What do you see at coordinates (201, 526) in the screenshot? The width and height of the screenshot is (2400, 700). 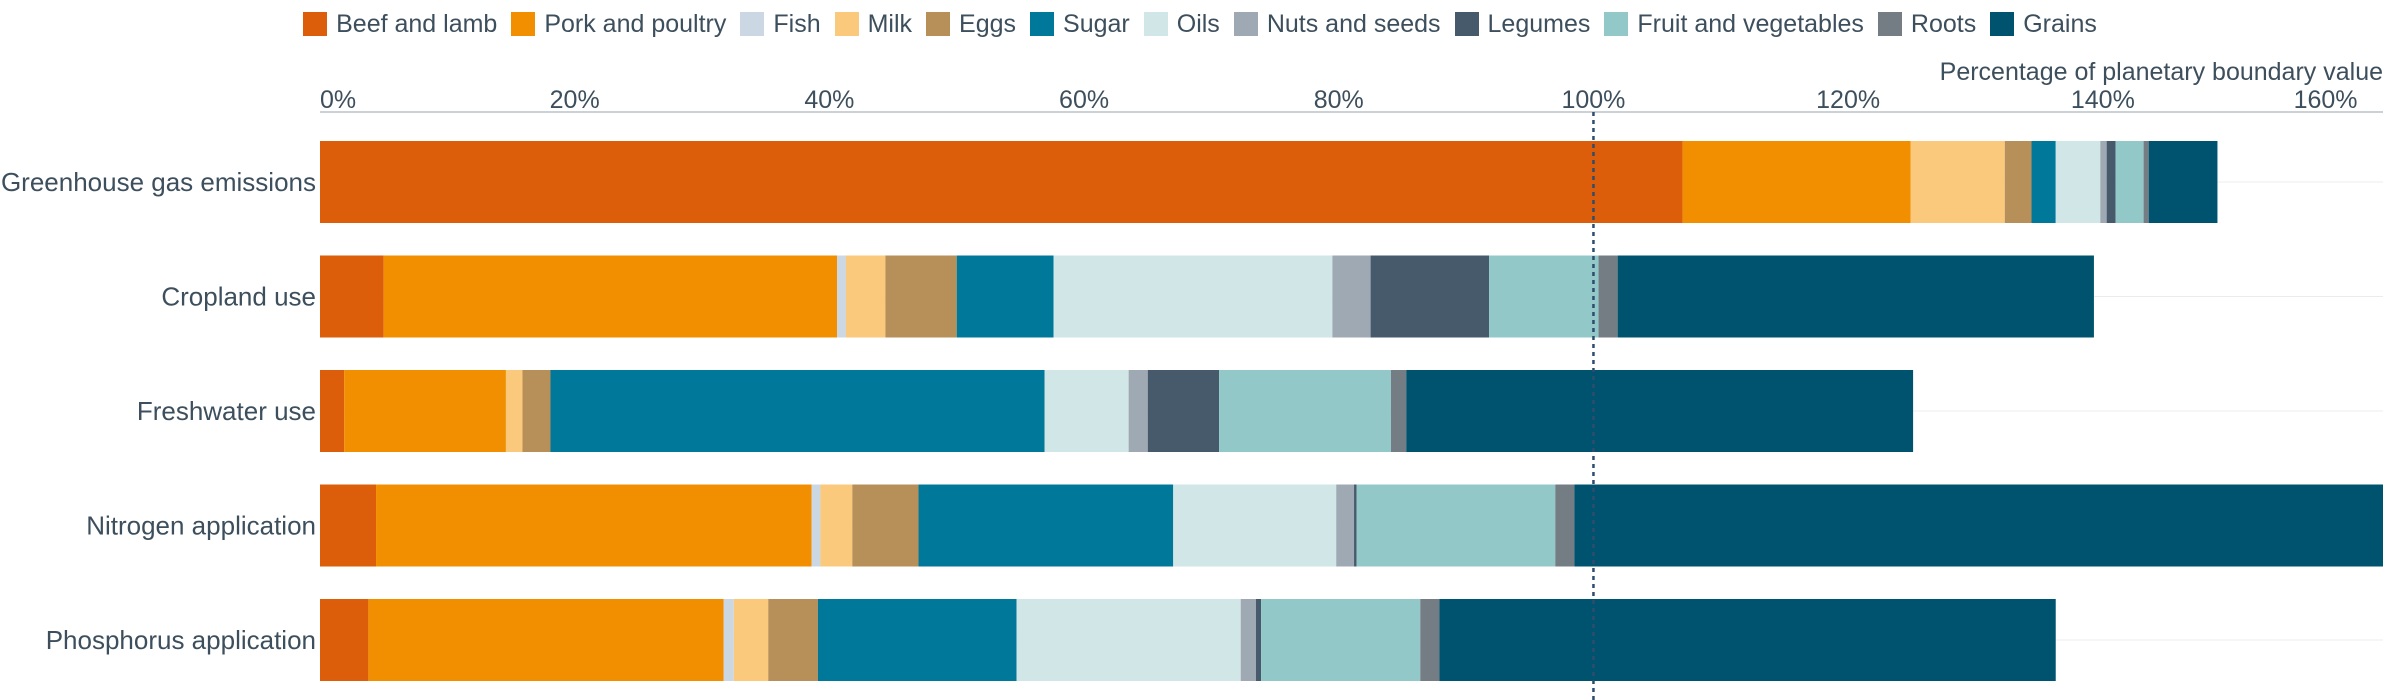 I see `category-label: Nitrogen application` at bounding box center [201, 526].